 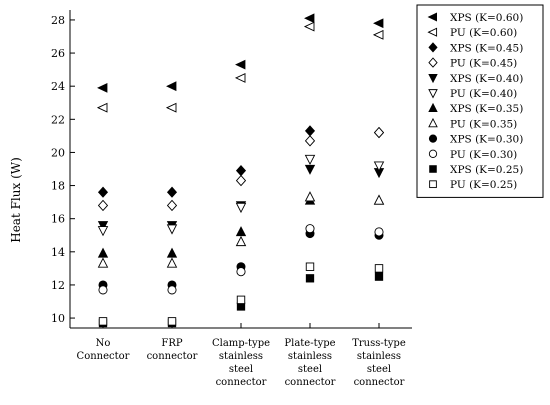 I want to click on y-tick-label: 22, so click(x=58, y=119).